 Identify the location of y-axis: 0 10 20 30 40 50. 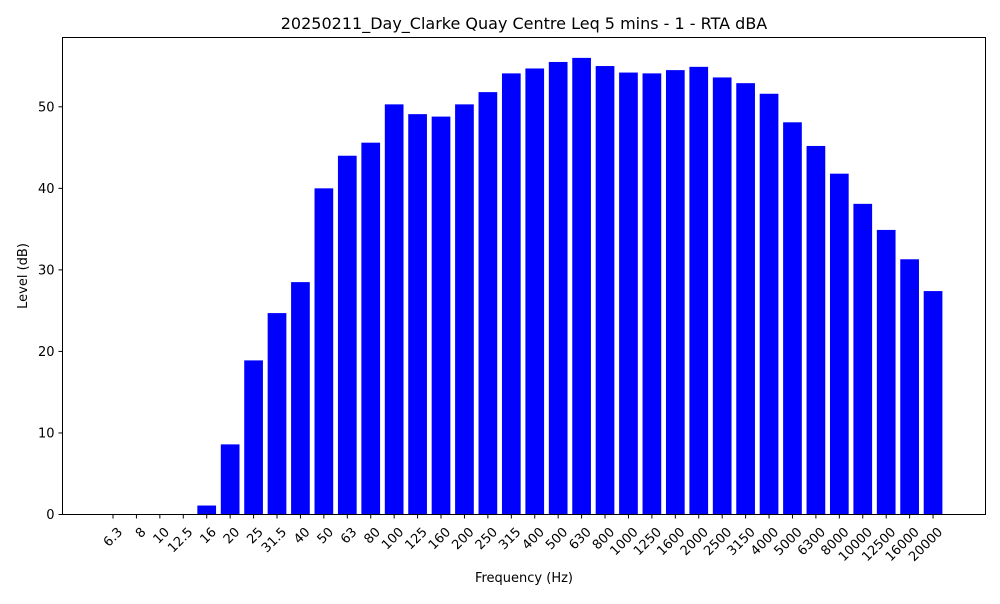
(50, 311).